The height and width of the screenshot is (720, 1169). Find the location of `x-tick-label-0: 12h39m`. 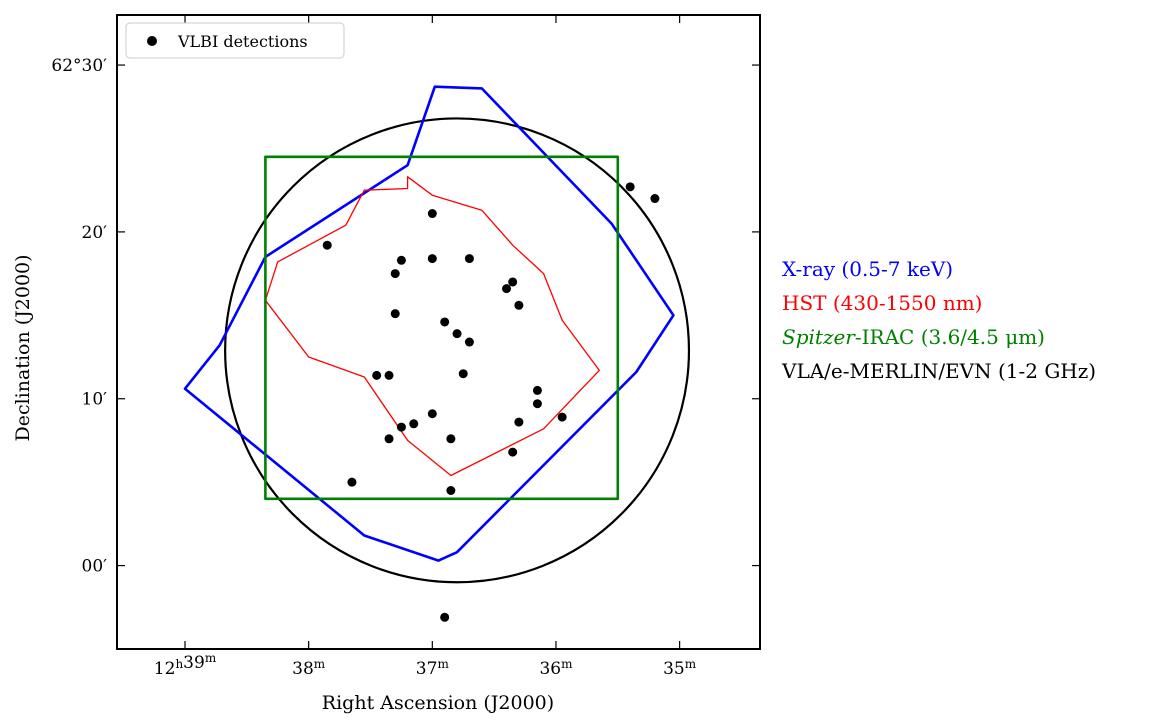

x-tick-label-0: 12h39m is located at coordinates (185, 665).